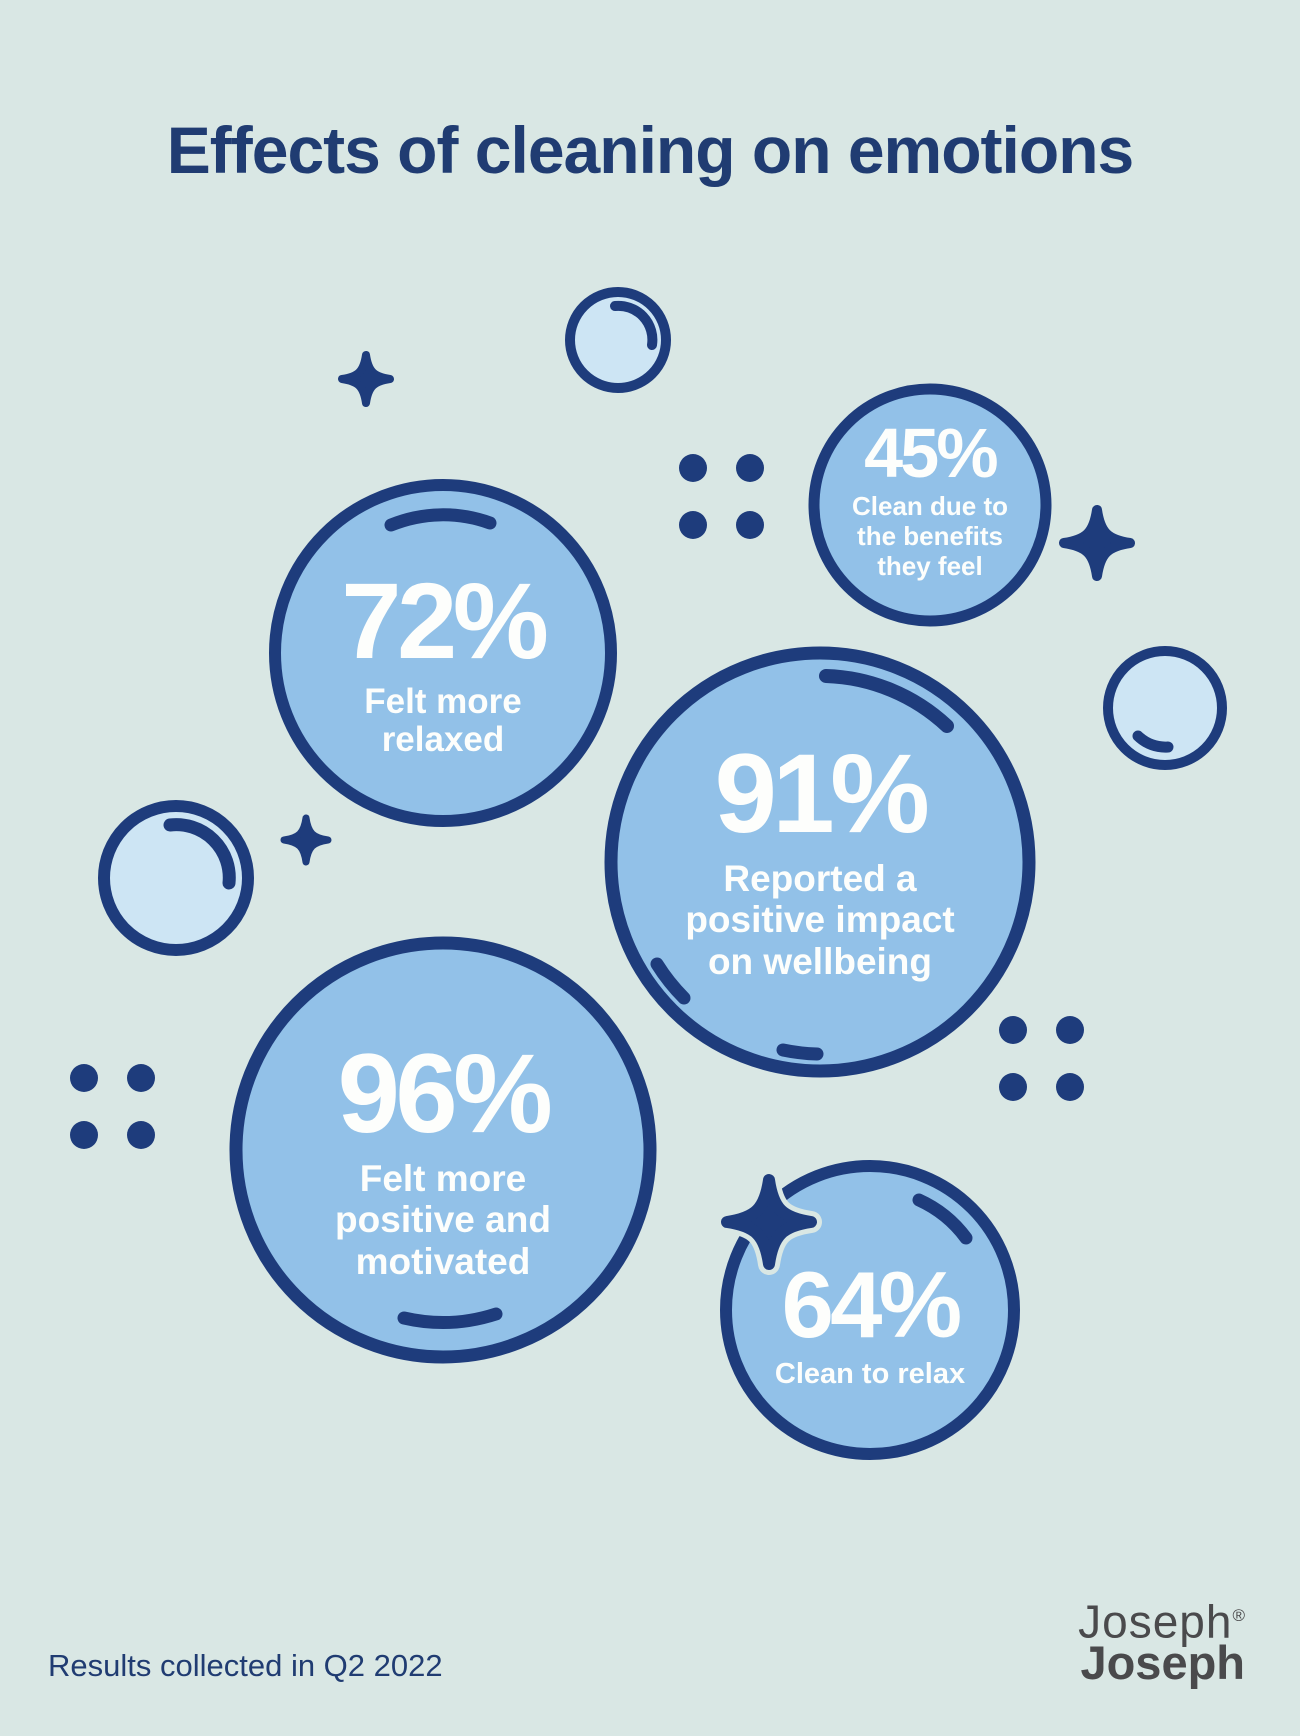  I want to click on stat-text-group: 96% Felt more positive and motivated, so click(444, 1157).